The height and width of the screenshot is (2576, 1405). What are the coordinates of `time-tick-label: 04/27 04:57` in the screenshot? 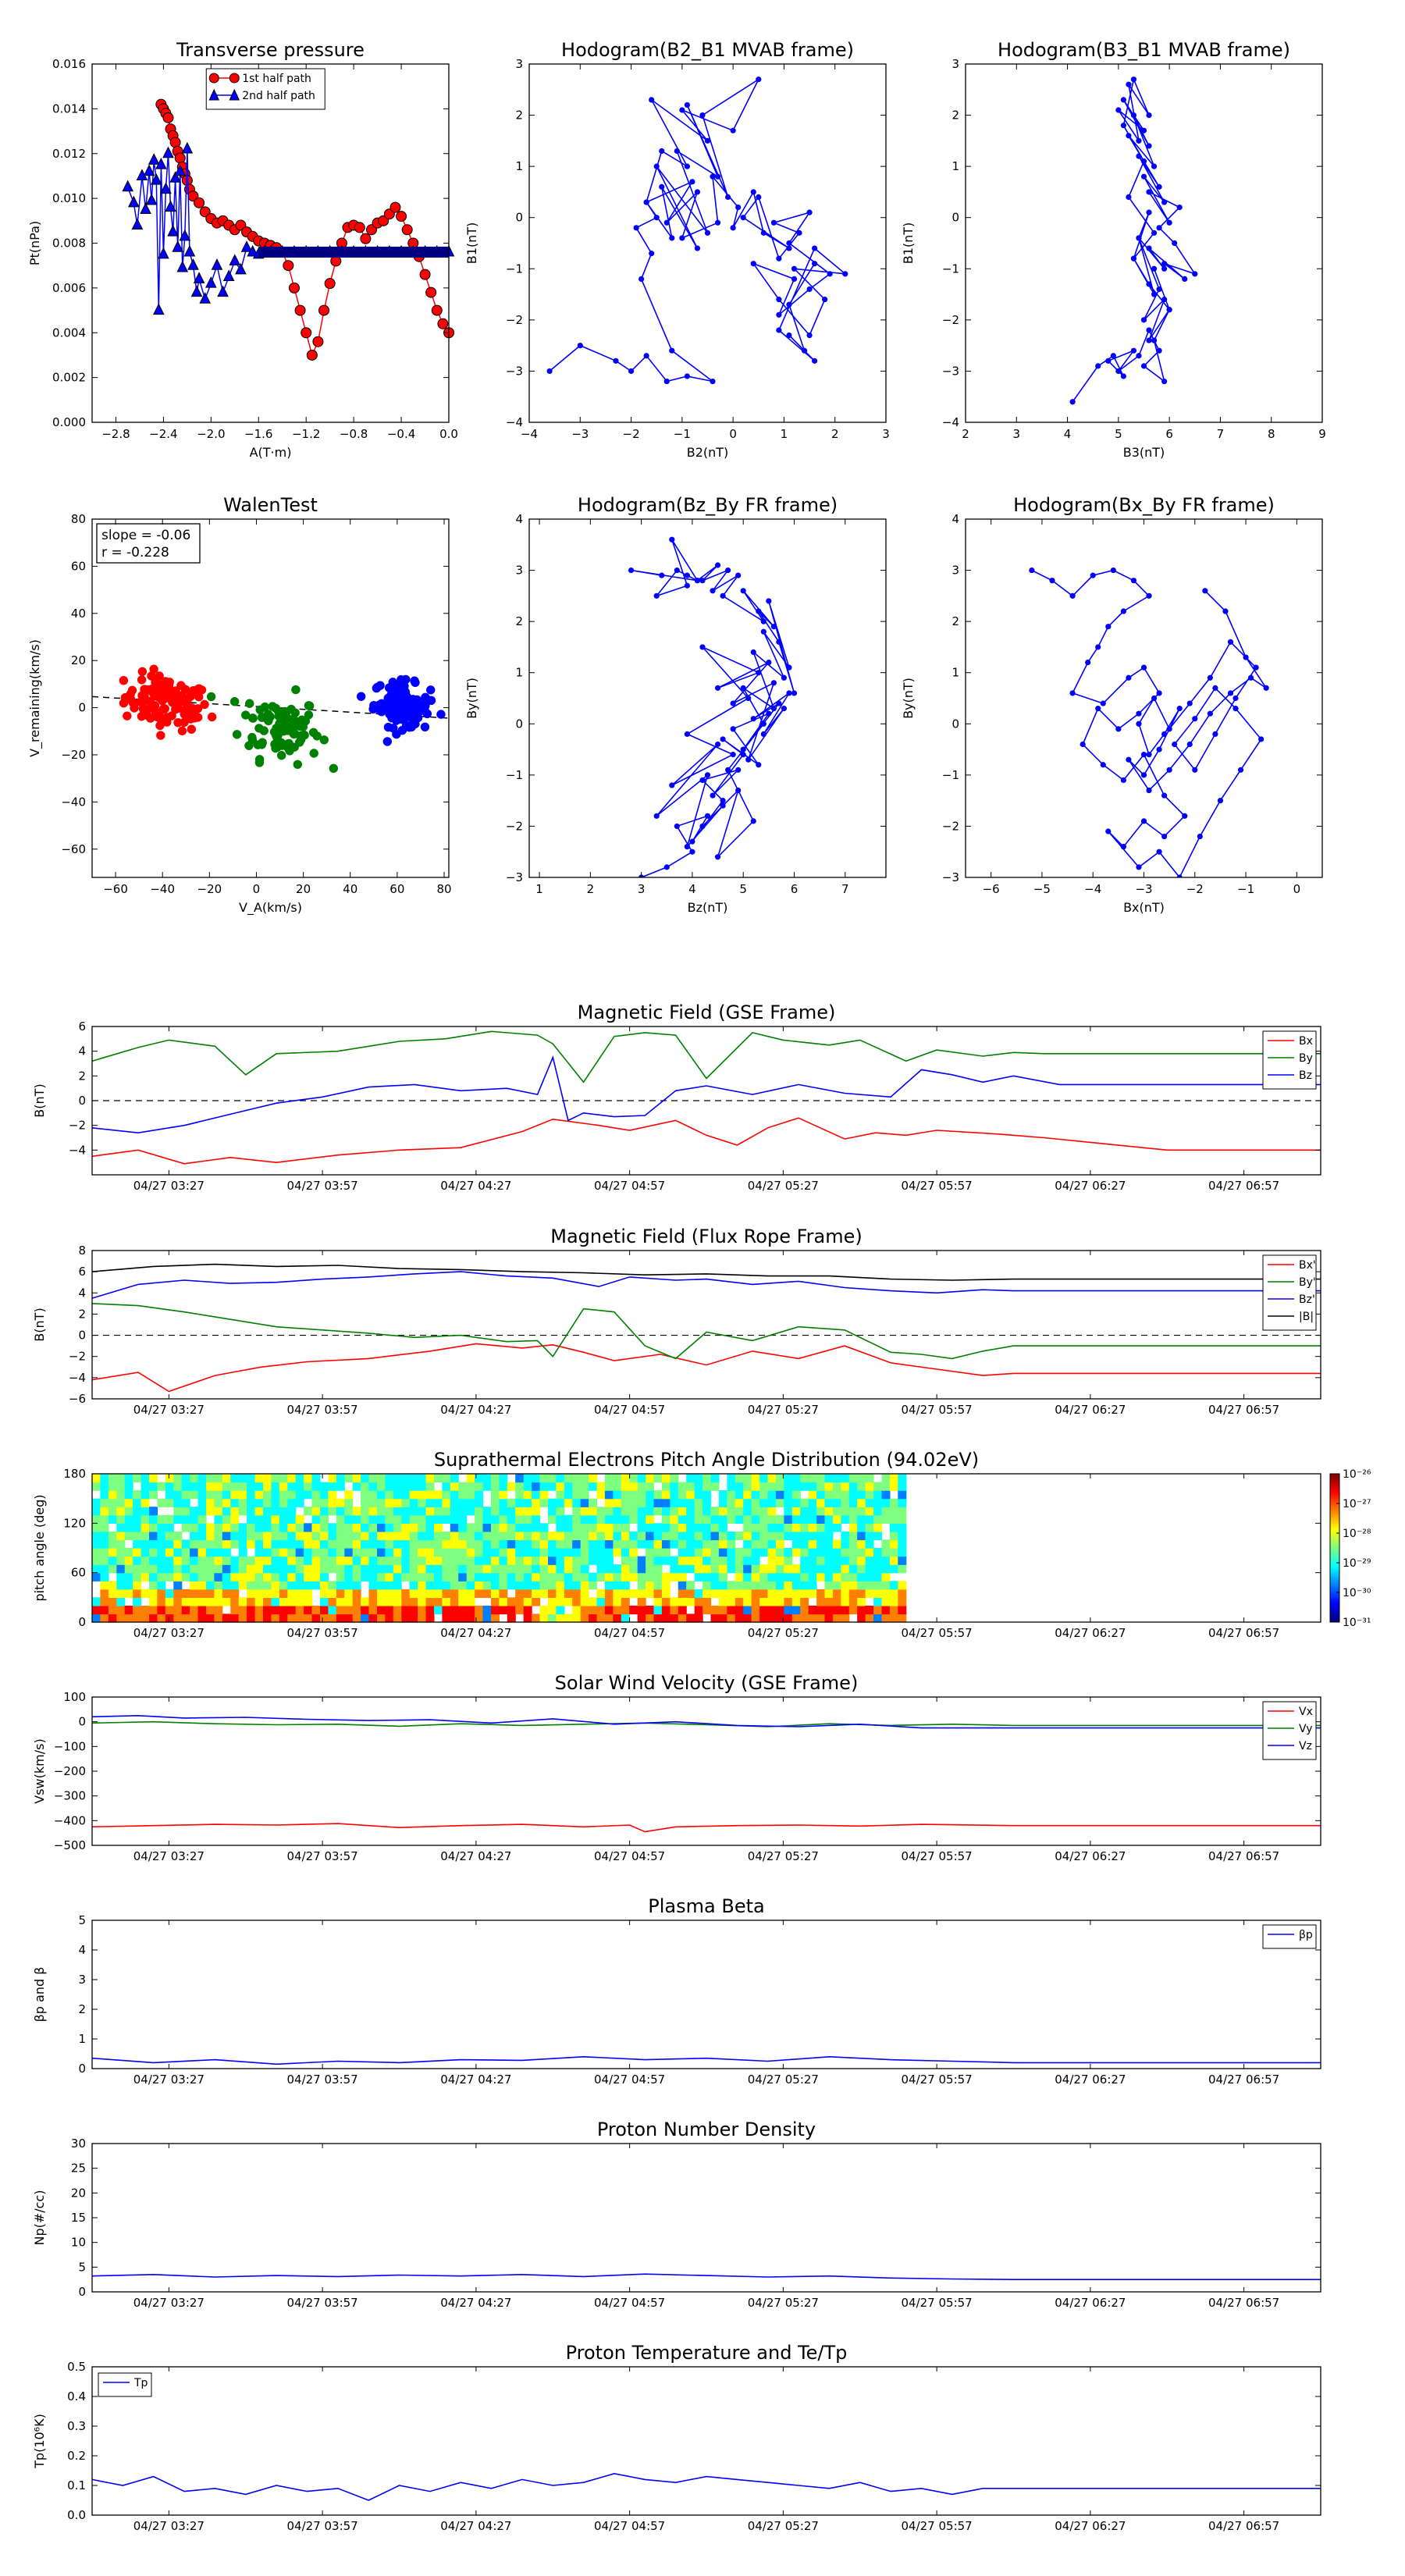 It's located at (629, 2080).